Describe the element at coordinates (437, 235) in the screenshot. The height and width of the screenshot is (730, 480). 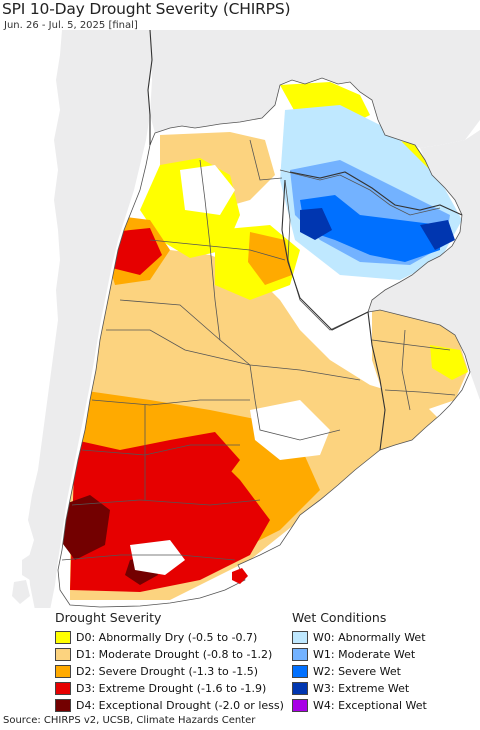
I see `zone-w3-east` at that location.